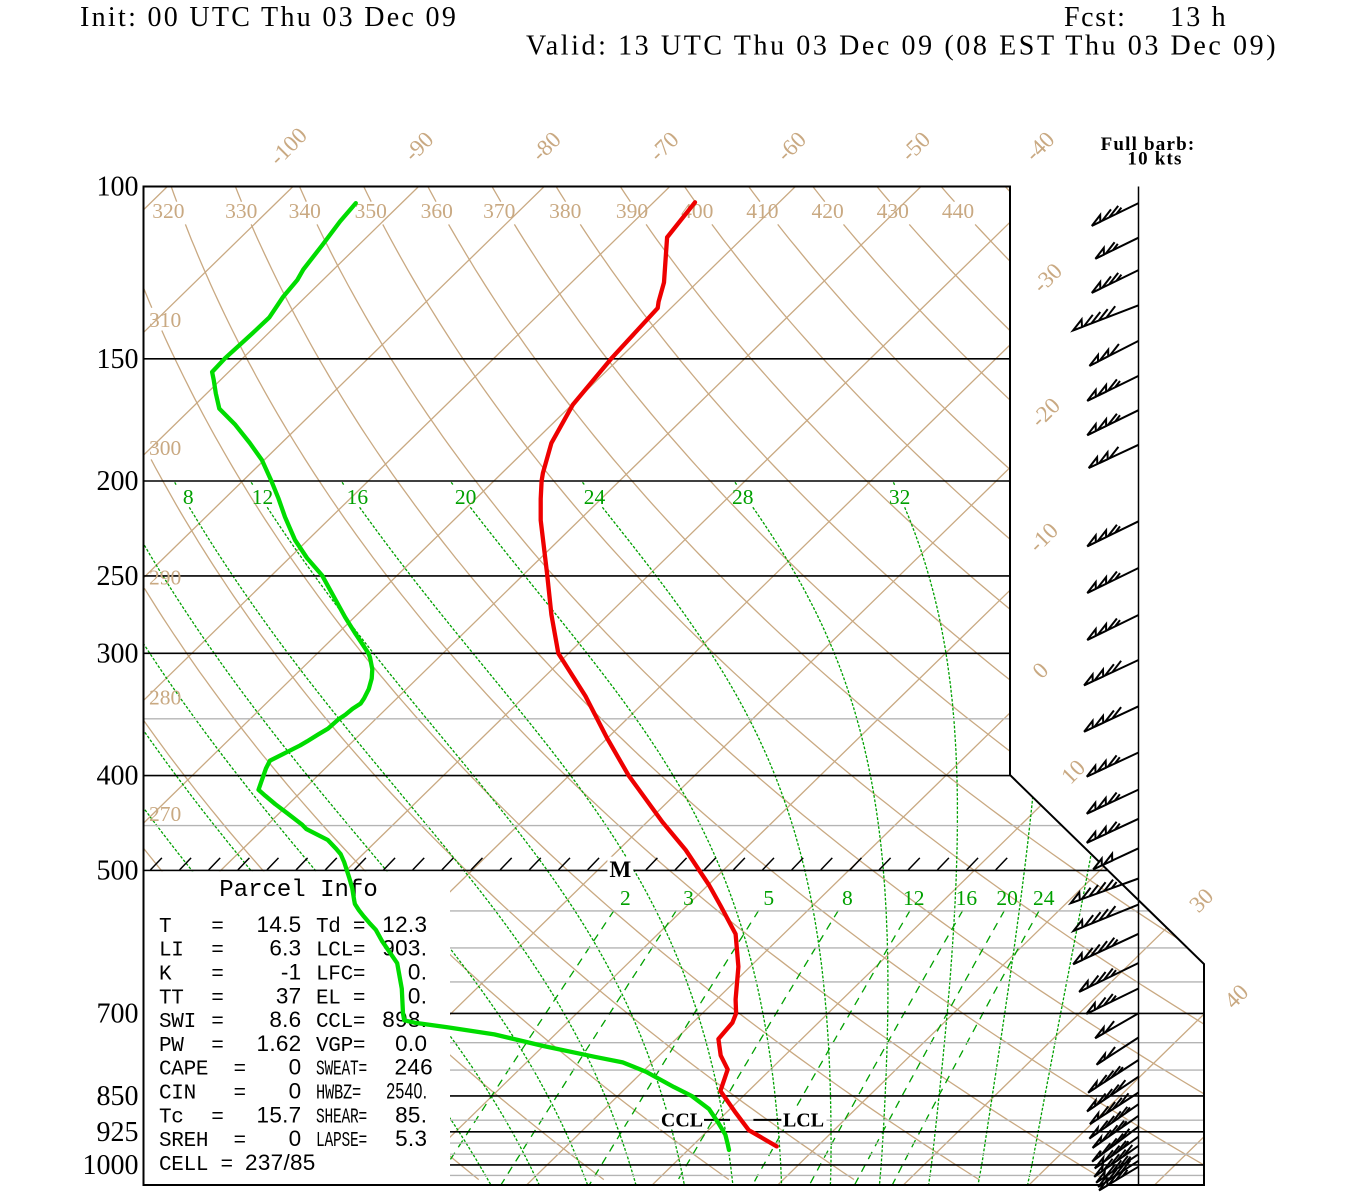 This screenshot has height=1200, width=1350. I want to click on svg-text: 330, so click(241, 211).